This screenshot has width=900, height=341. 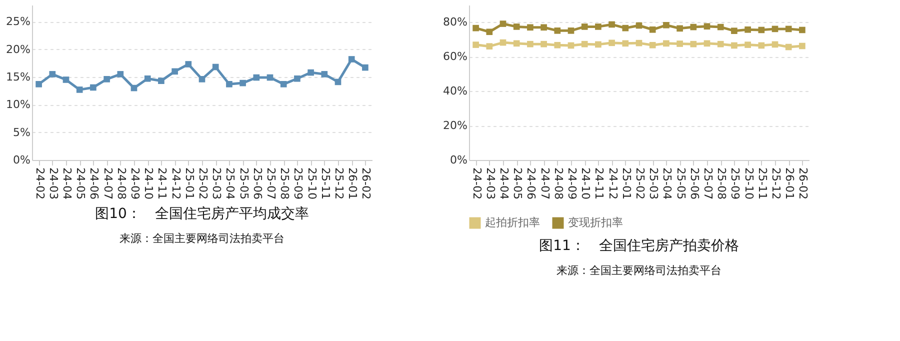 I want to click on y-tick-label: 20%, so click(x=18, y=49).